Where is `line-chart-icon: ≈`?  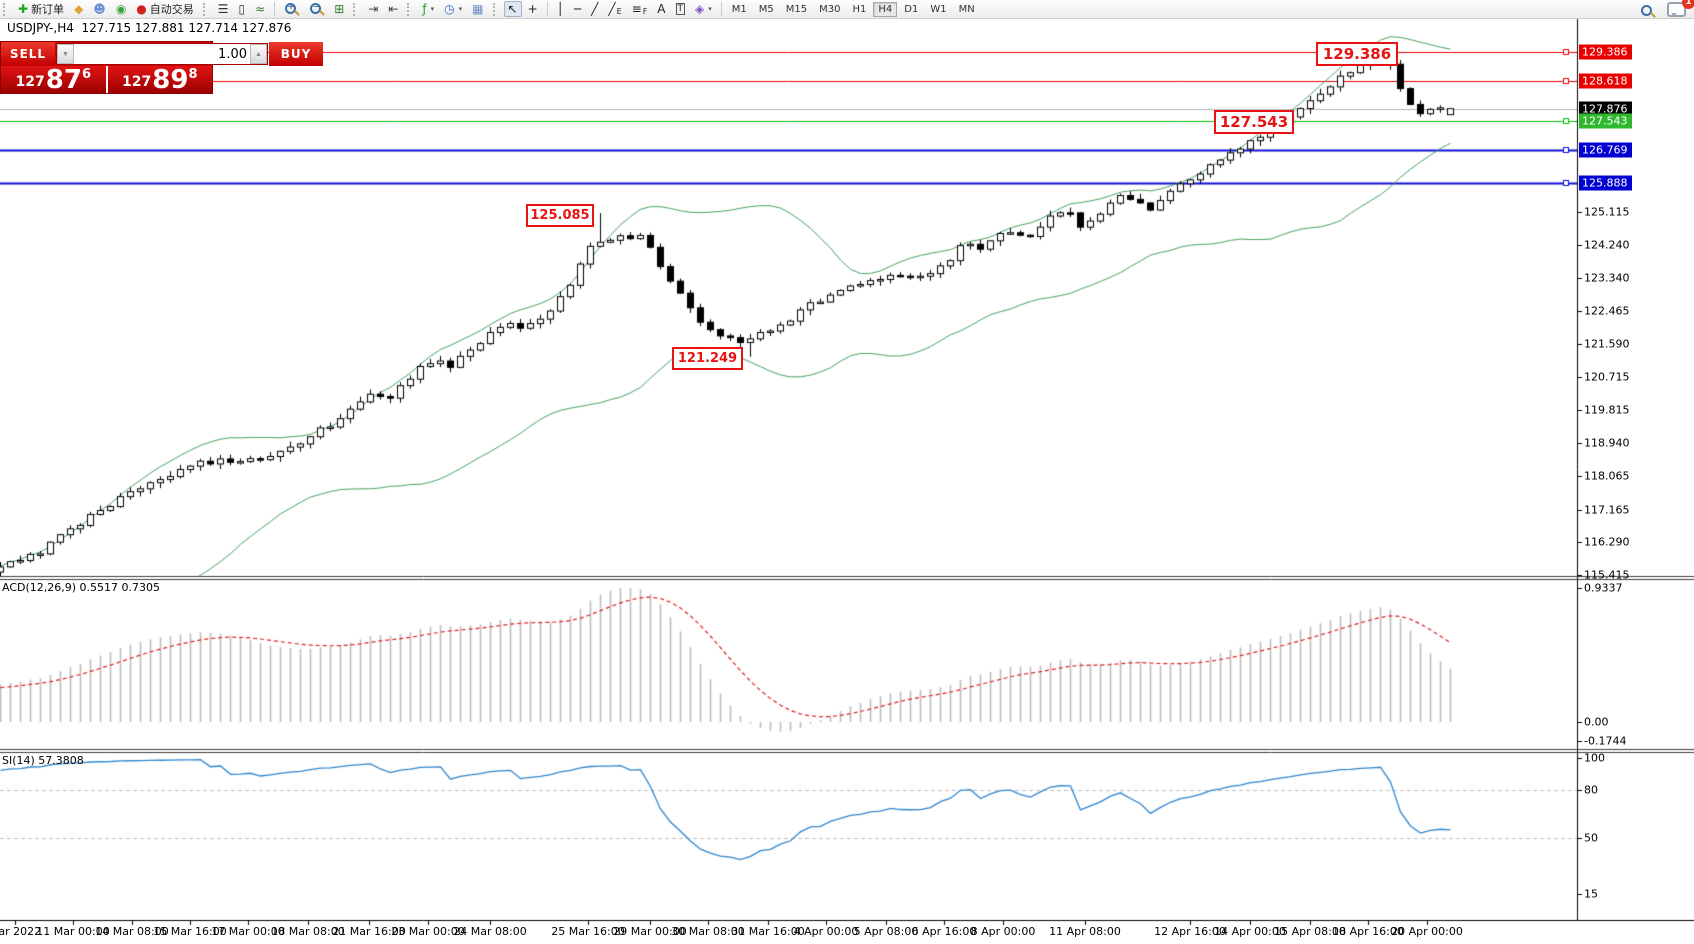 line-chart-icon: ≈ is located at coordinates (260, 8).